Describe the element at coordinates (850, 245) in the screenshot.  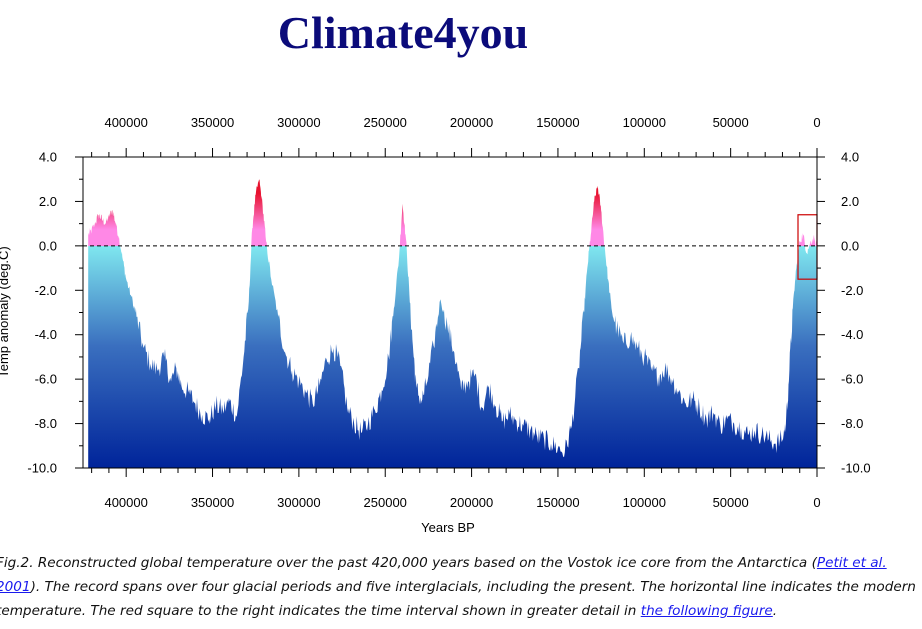
I see `y-tick-label-right: 0.0` at that location.